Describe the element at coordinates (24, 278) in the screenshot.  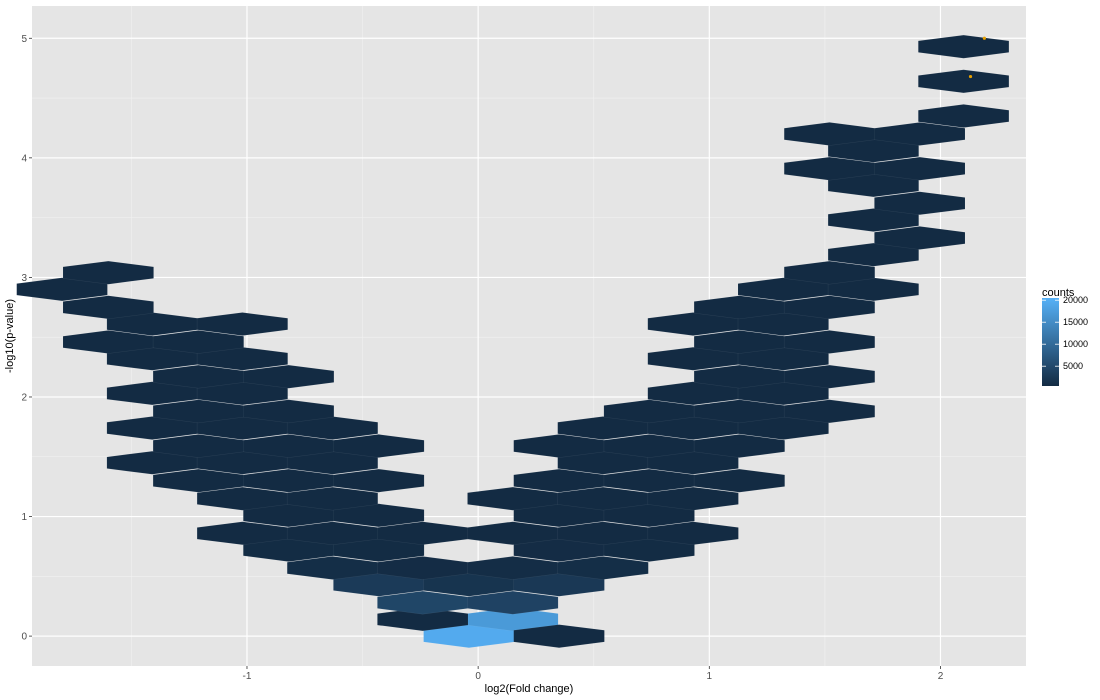
I see `y-tick-label: 3` at that location.